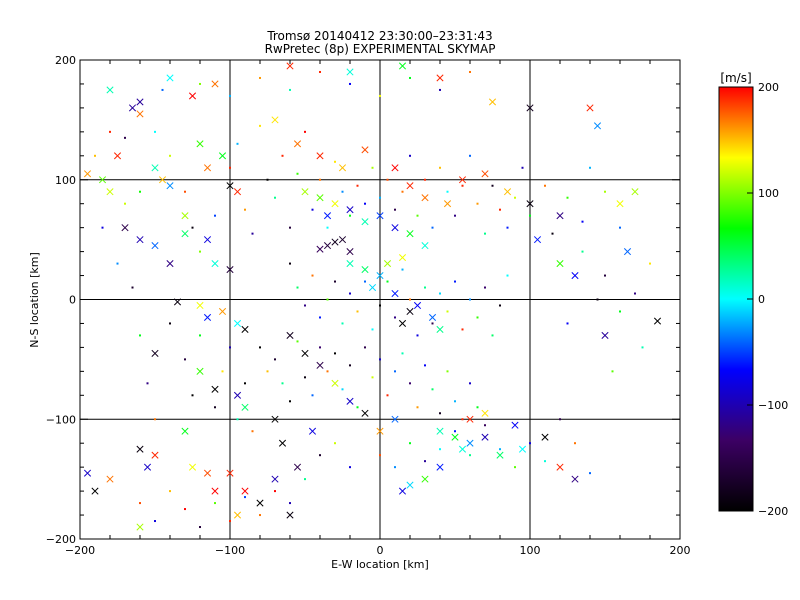 Image resolution: width=800 pixels, height=600 pixels. What do you see at coordinates (61, 419) in the screenshot?
I see `y-tick-label: −100` at bounding box center [61, 419].